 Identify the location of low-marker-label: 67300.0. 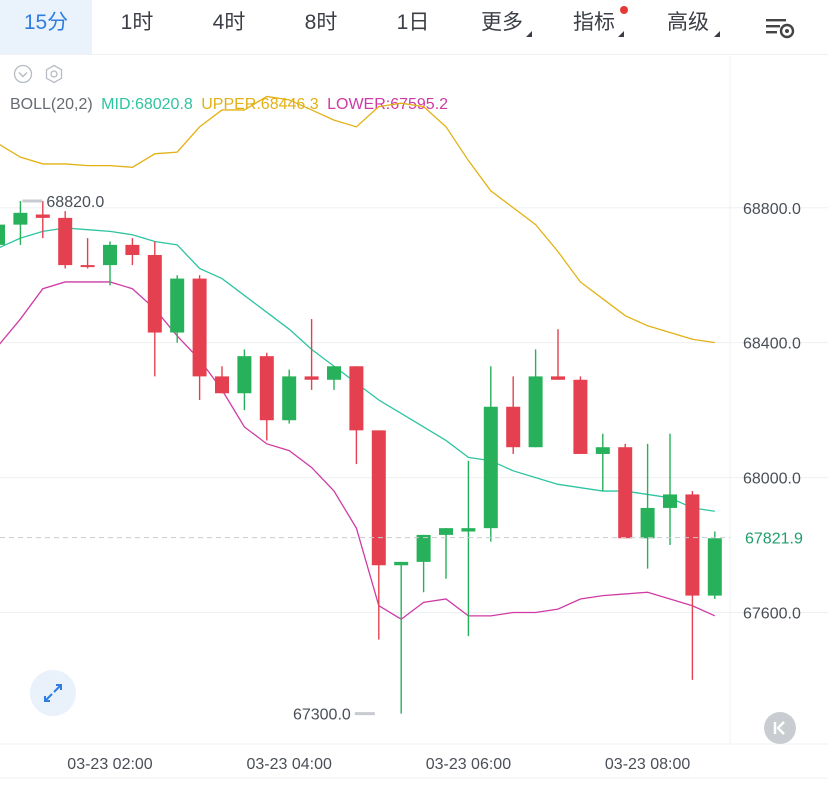
(322, 715).